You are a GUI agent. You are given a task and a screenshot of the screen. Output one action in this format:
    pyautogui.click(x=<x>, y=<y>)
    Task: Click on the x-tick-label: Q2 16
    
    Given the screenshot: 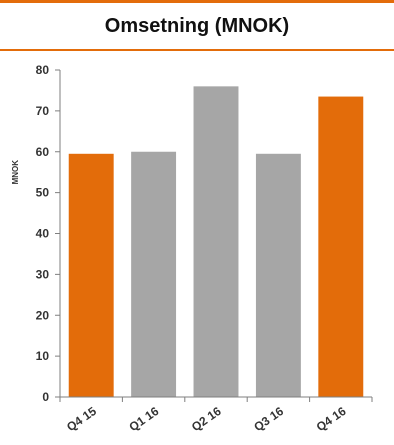 What is the action you would take?
    pyautogui.click(x=206, y=419)
    